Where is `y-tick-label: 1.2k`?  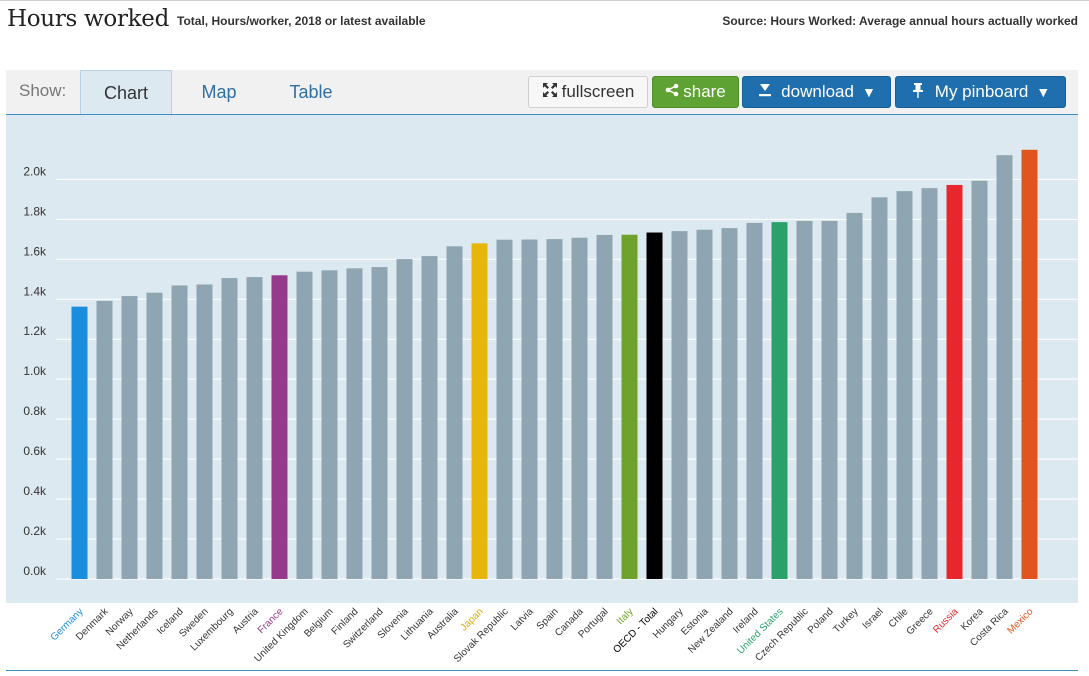
y-tick-label: 1.2k is located at coordinates (35, 331).